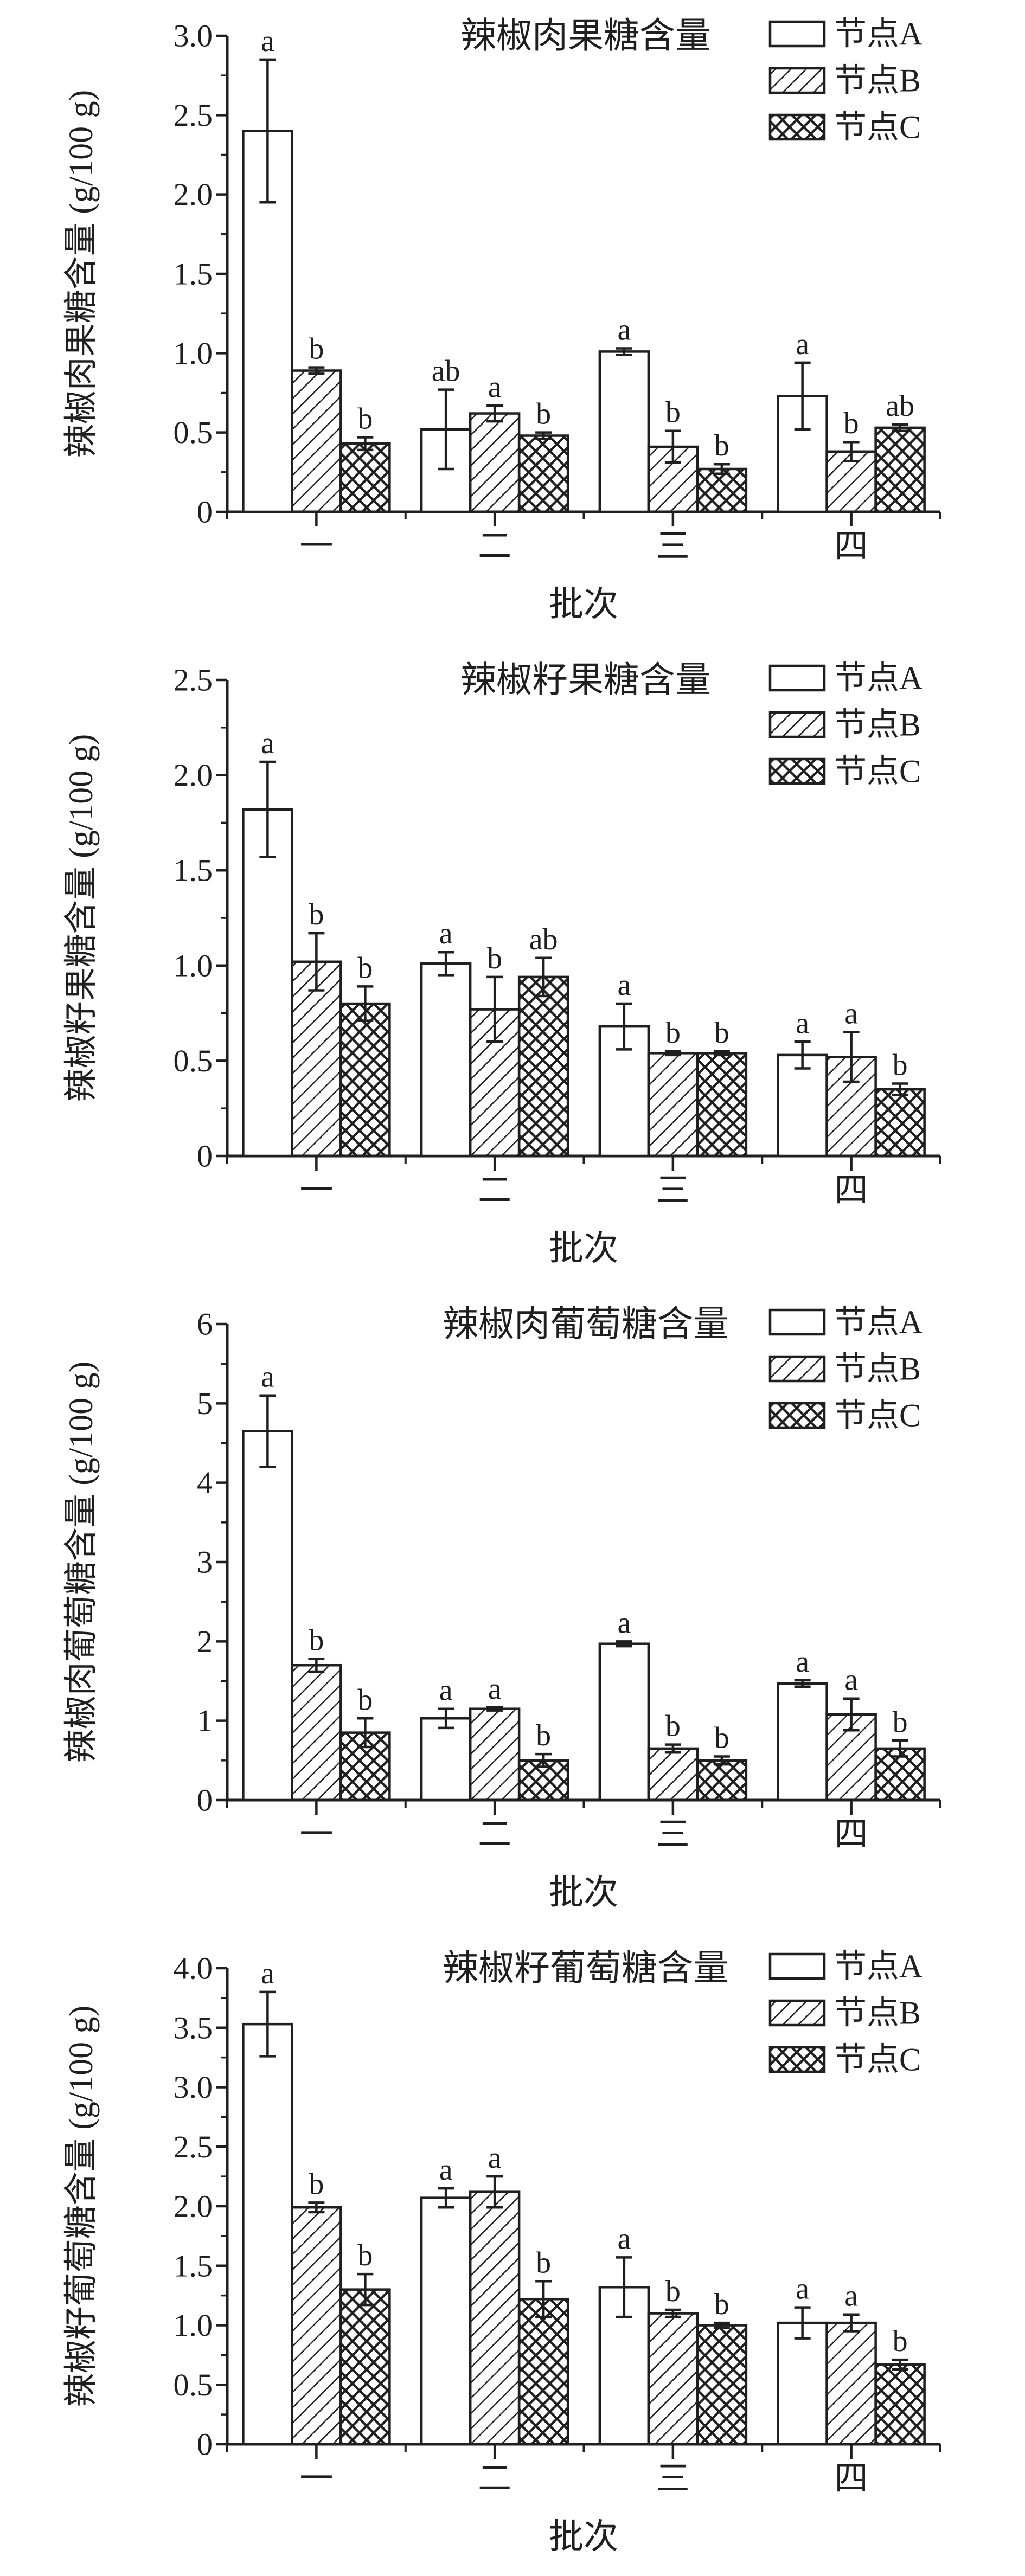  Describe the element at coordinates (205, 1563) in the screenshot. I see `y-tick-label: 3` at that location.